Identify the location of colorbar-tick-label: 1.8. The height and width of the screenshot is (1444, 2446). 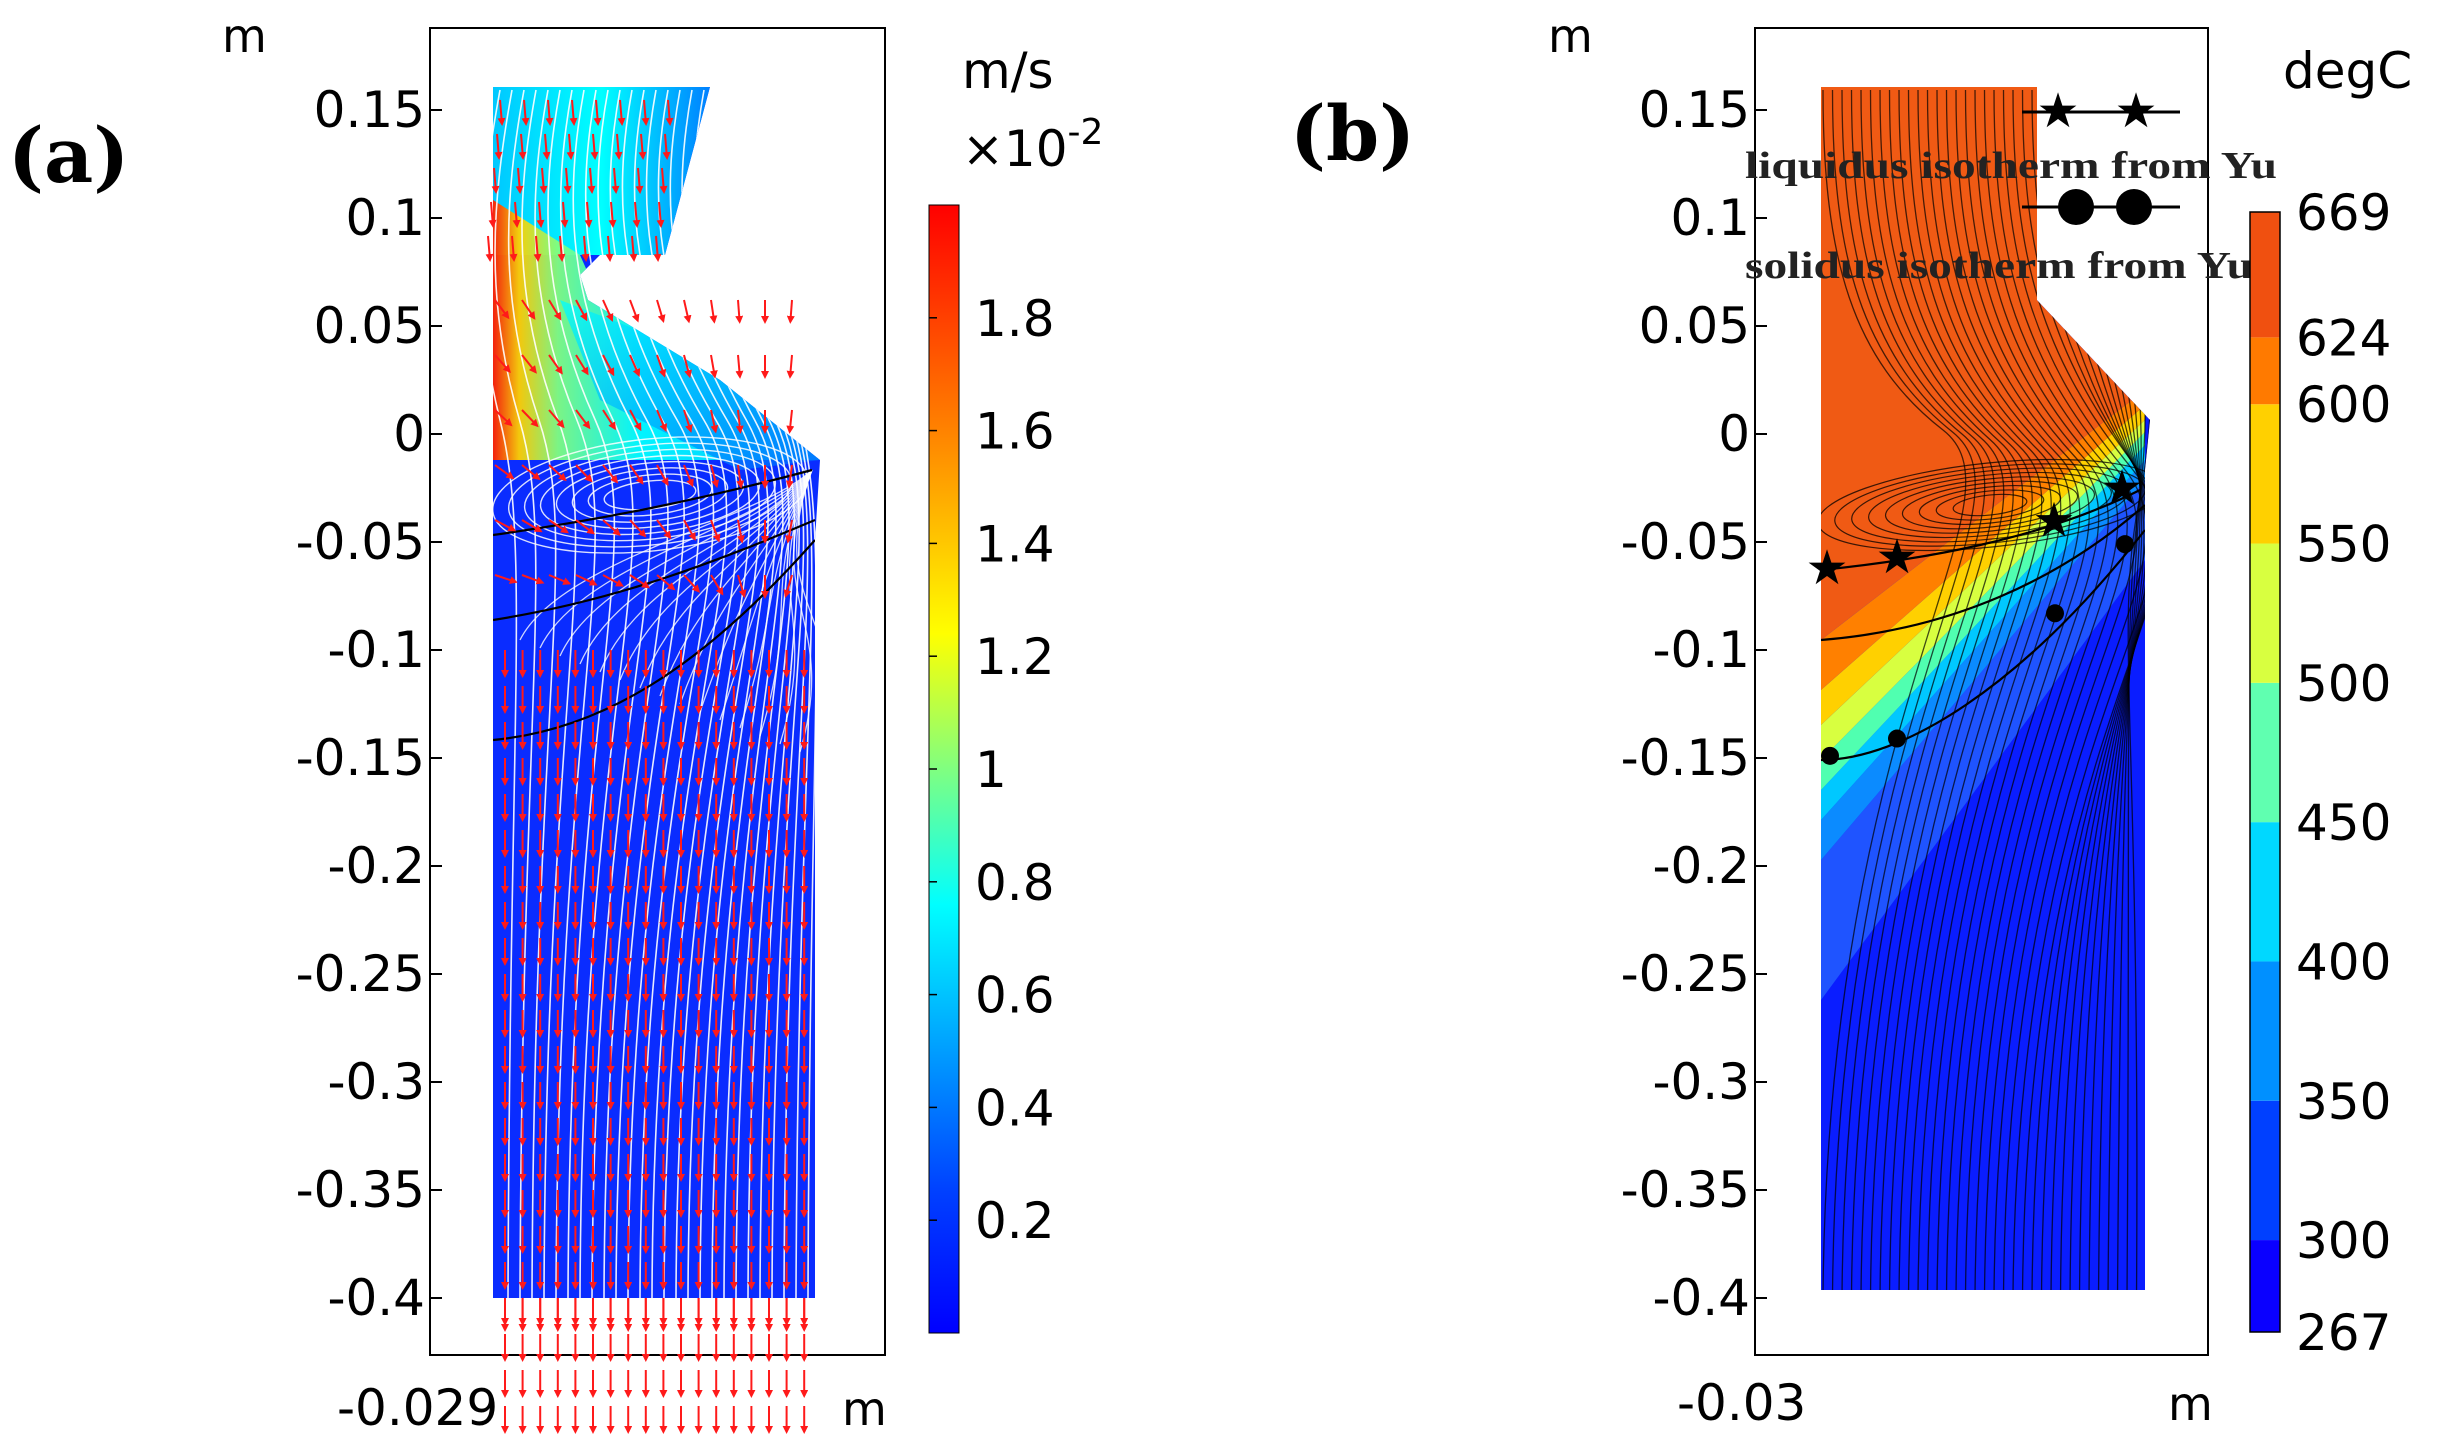
(1015, 319).